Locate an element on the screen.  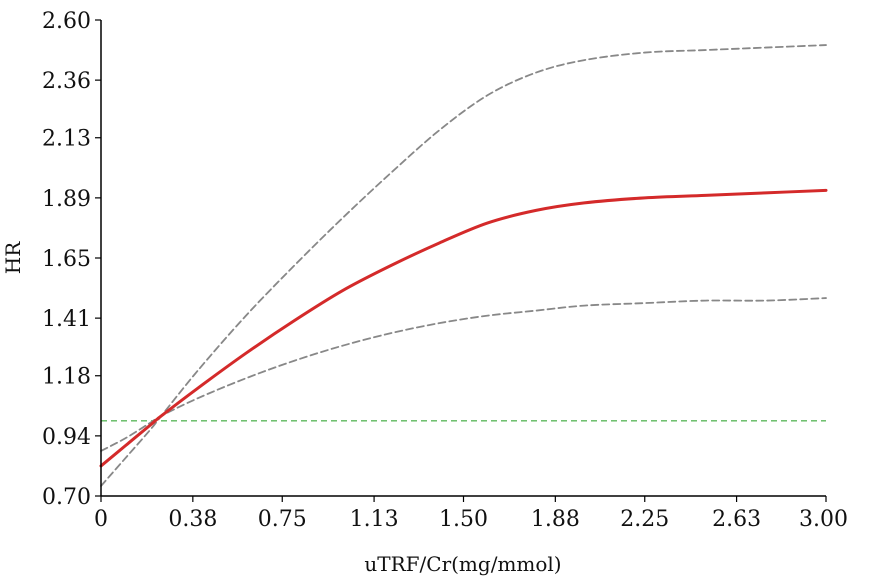
y-tick-label: 0.94 is located at coordinates (66, 437).